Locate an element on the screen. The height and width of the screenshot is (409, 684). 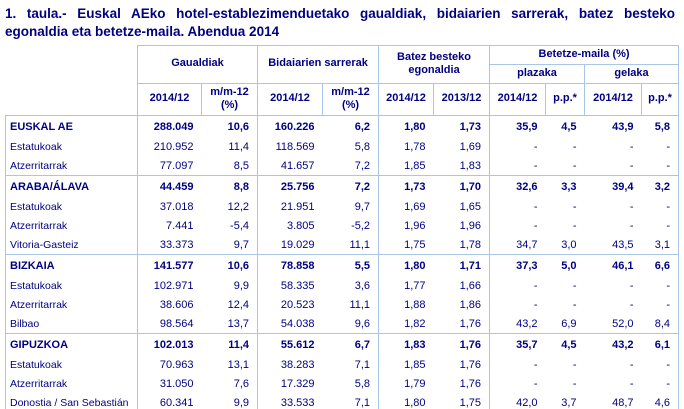
cell-value: 9,6 is located at coordinates (351, 324).